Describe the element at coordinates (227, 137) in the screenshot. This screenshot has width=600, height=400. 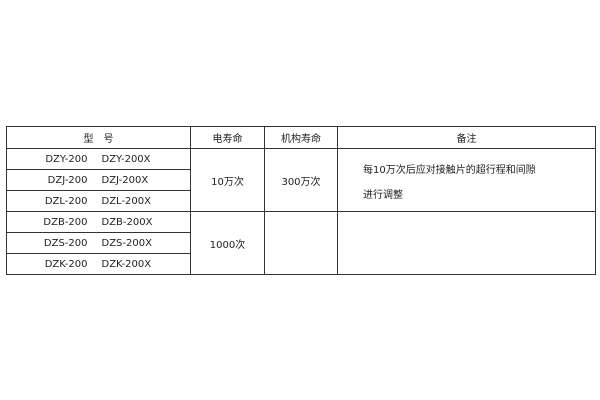
I see `header-electrical-life: 电寿命` at that location.